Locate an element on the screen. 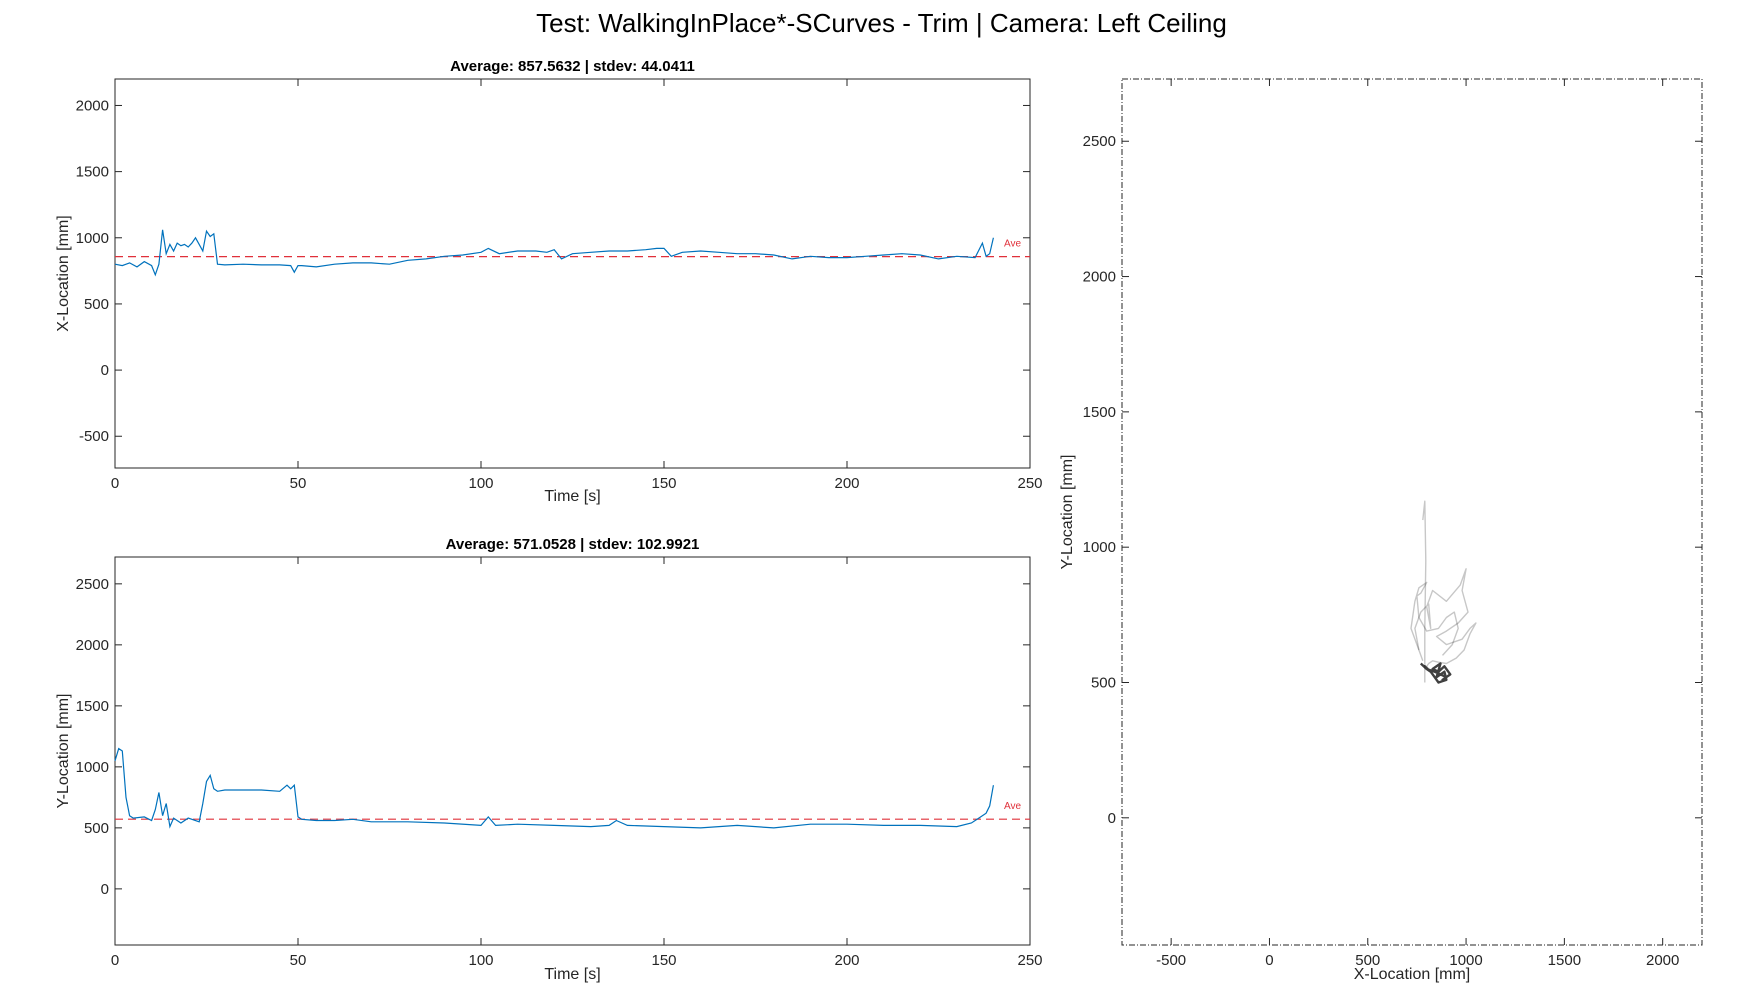 Image resolution: width=1763 pixels, height=991 pixels. x-tick-label: 500 is located at coordinates (1367, 960).